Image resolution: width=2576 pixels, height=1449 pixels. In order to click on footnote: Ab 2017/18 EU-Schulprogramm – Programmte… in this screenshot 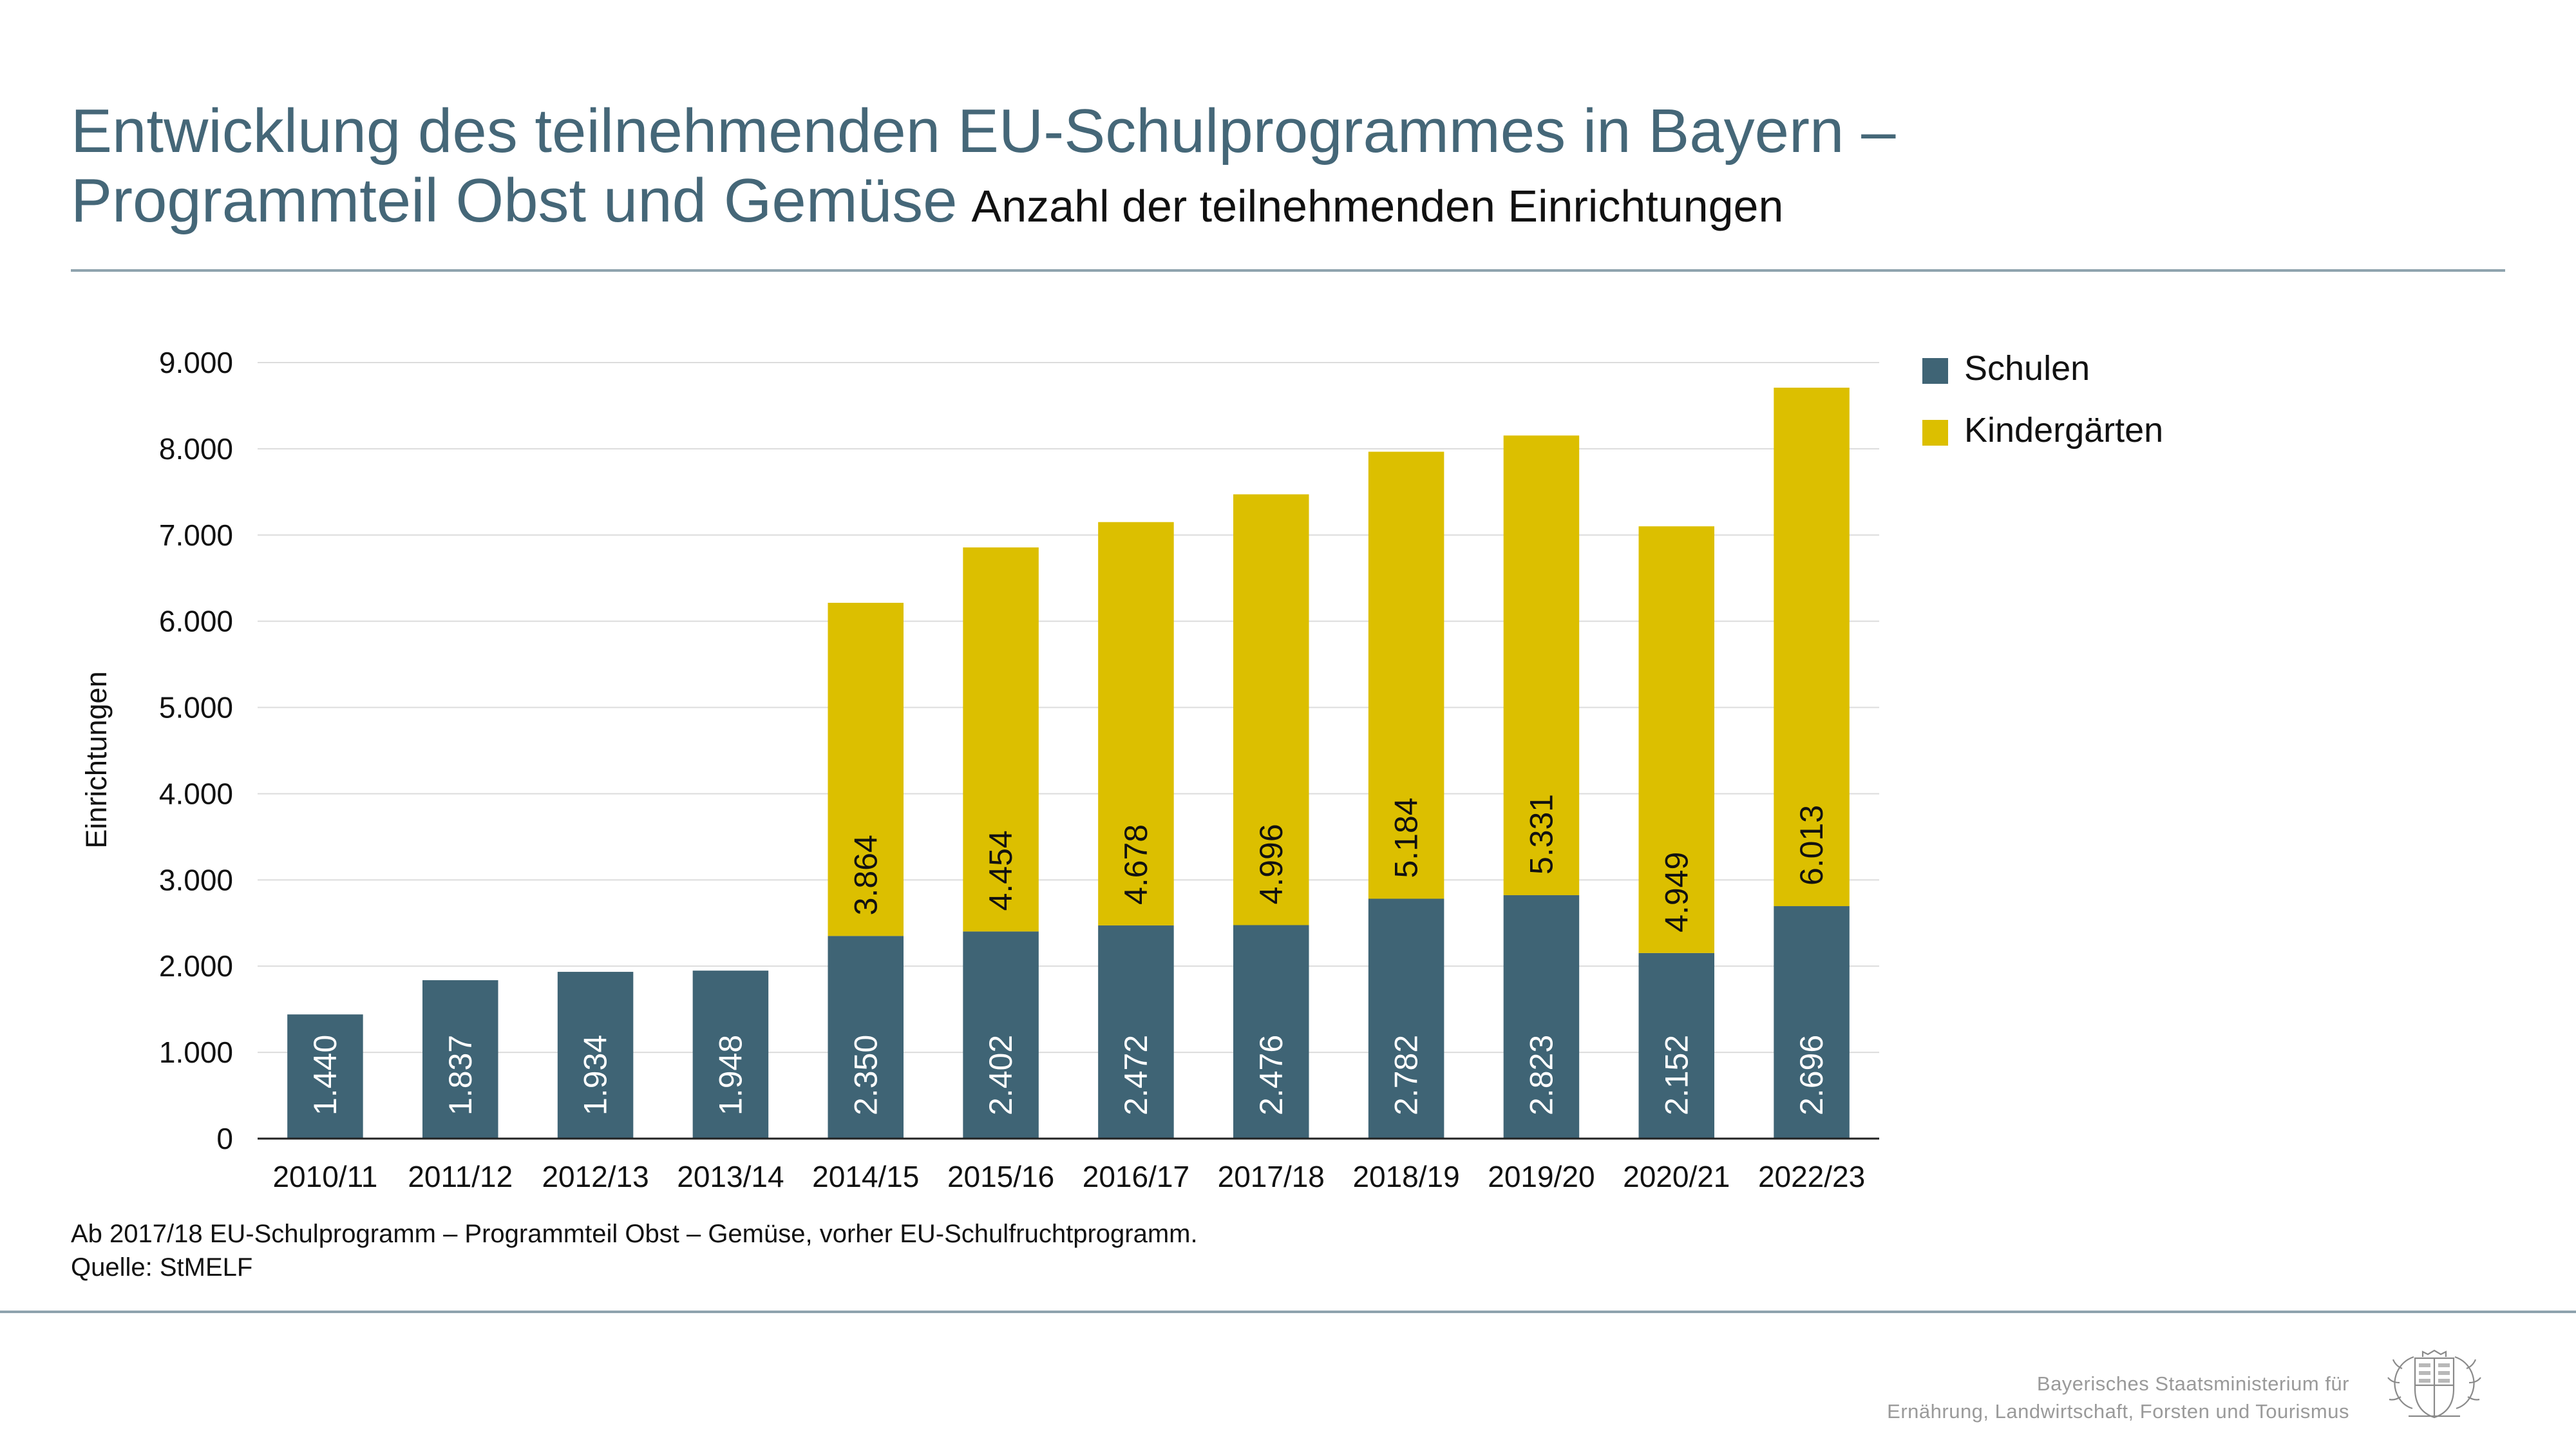, I will do `click(635, 1251)`.